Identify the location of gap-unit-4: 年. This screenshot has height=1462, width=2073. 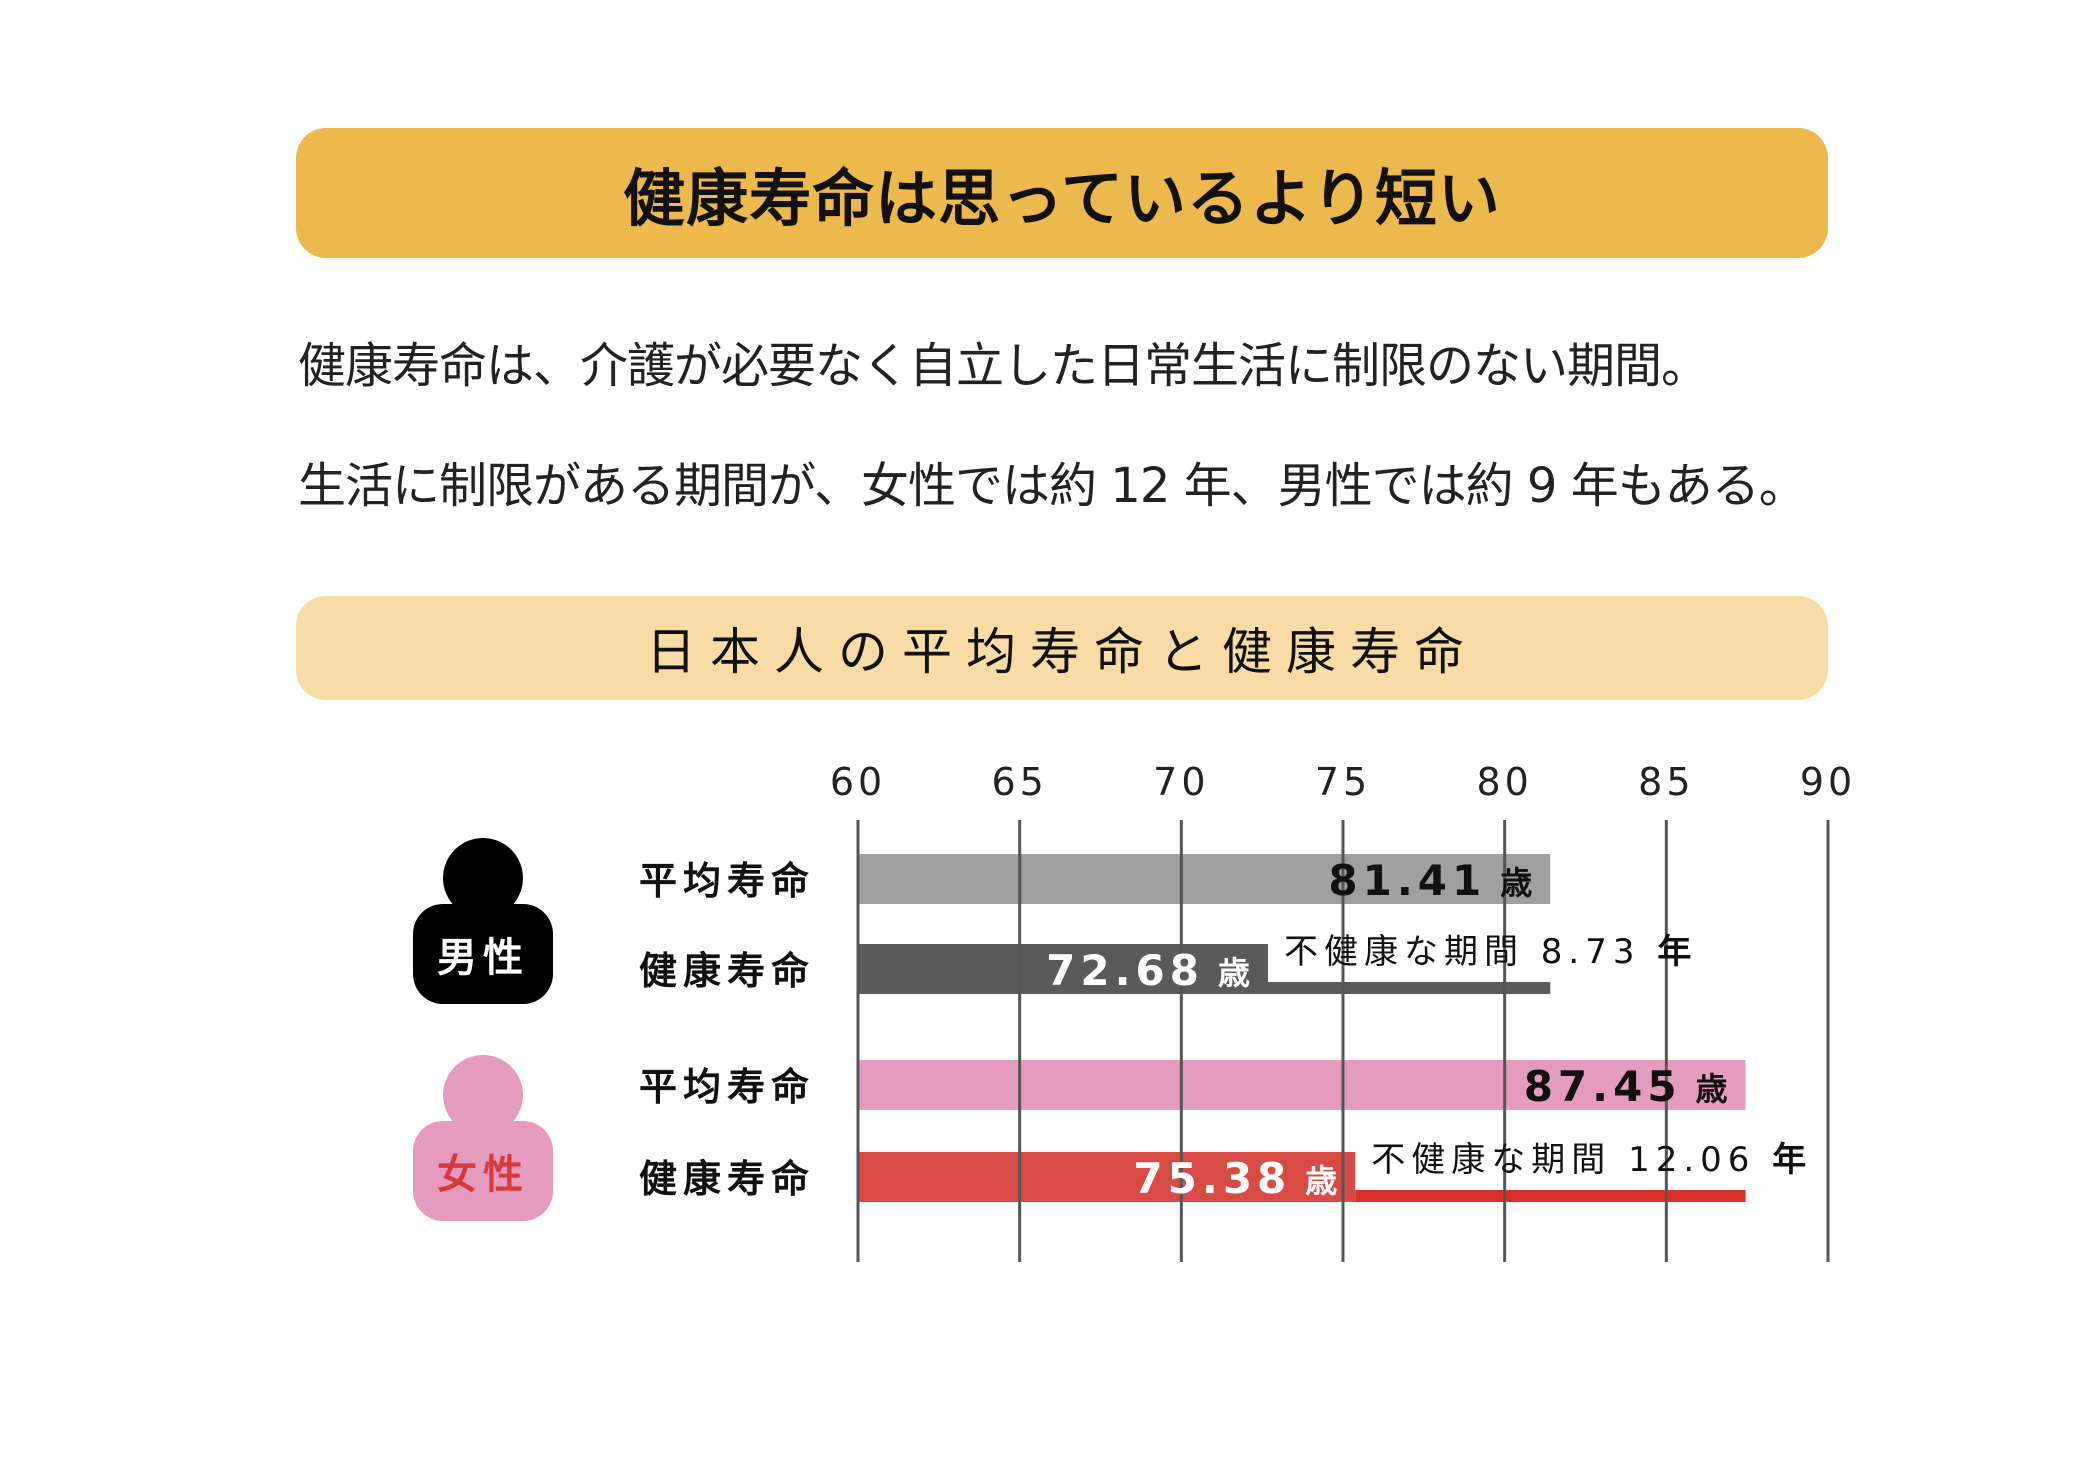
(1792, 1160).